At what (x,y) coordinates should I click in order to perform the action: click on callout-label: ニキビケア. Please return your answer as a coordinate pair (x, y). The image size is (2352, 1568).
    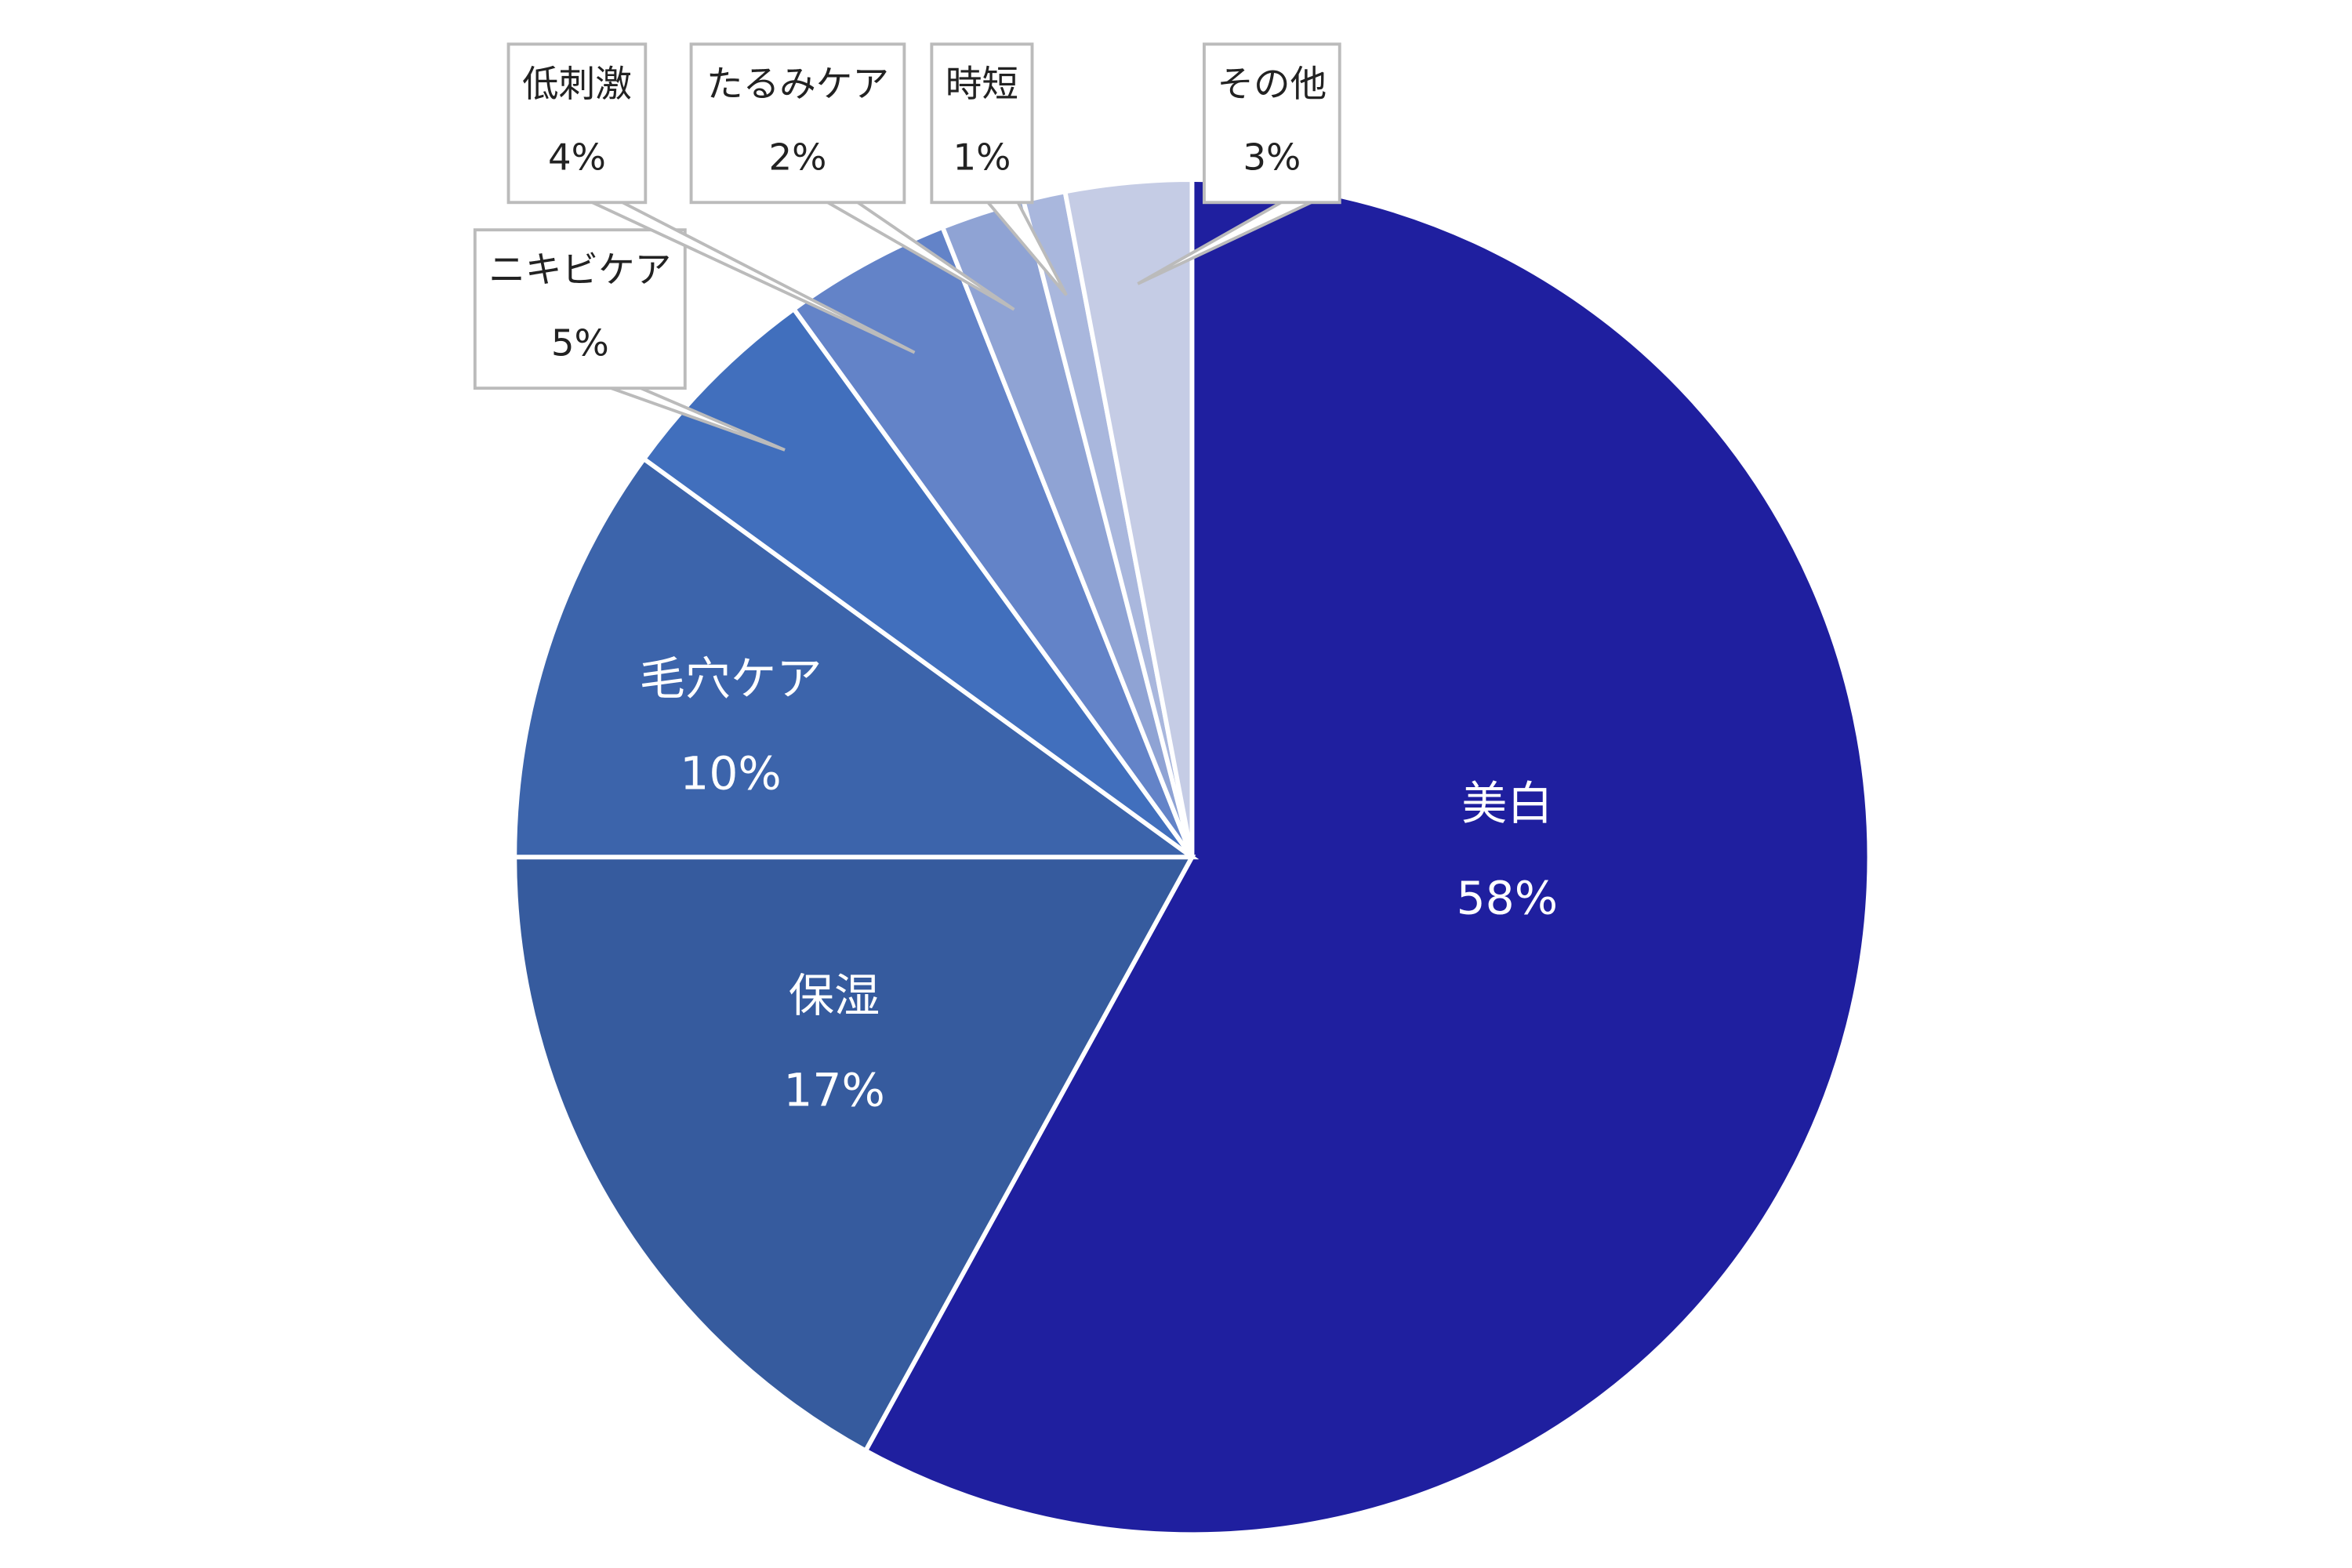
    Looking at the image, I should click on (579, 270).